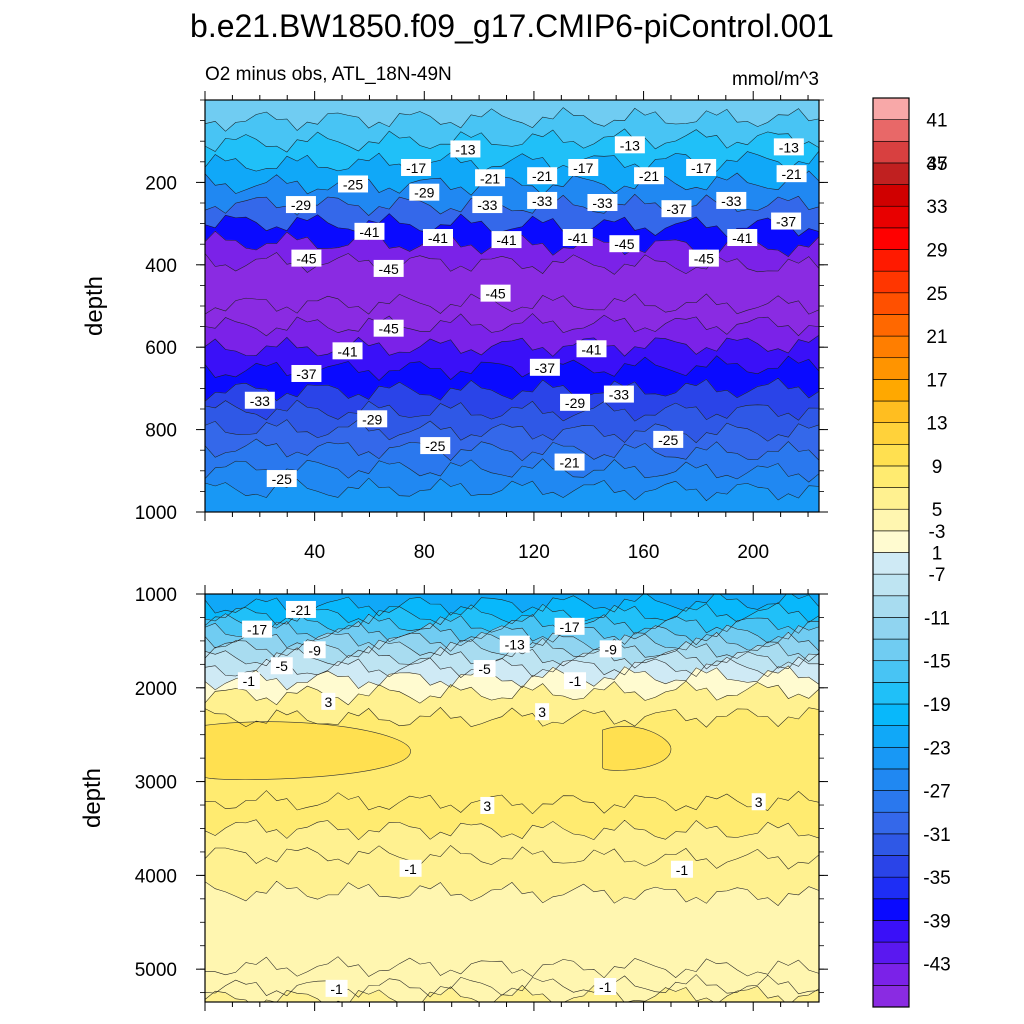 The image size is (1024, 1024). Describe the element at coordinates (936, 705) in the screenshot. I see `colorbar-tick-label: -19` at that location.